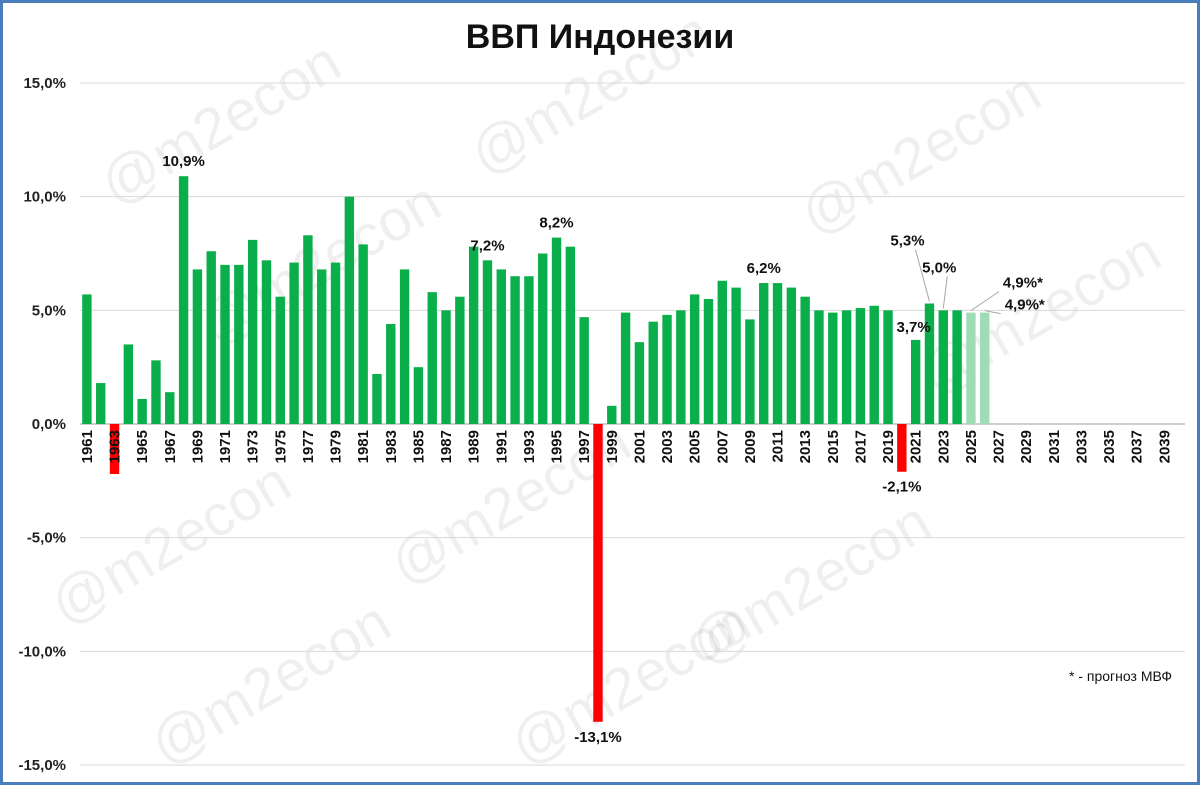  I want to click on x-tick-label: 1989, so click(474, 446).